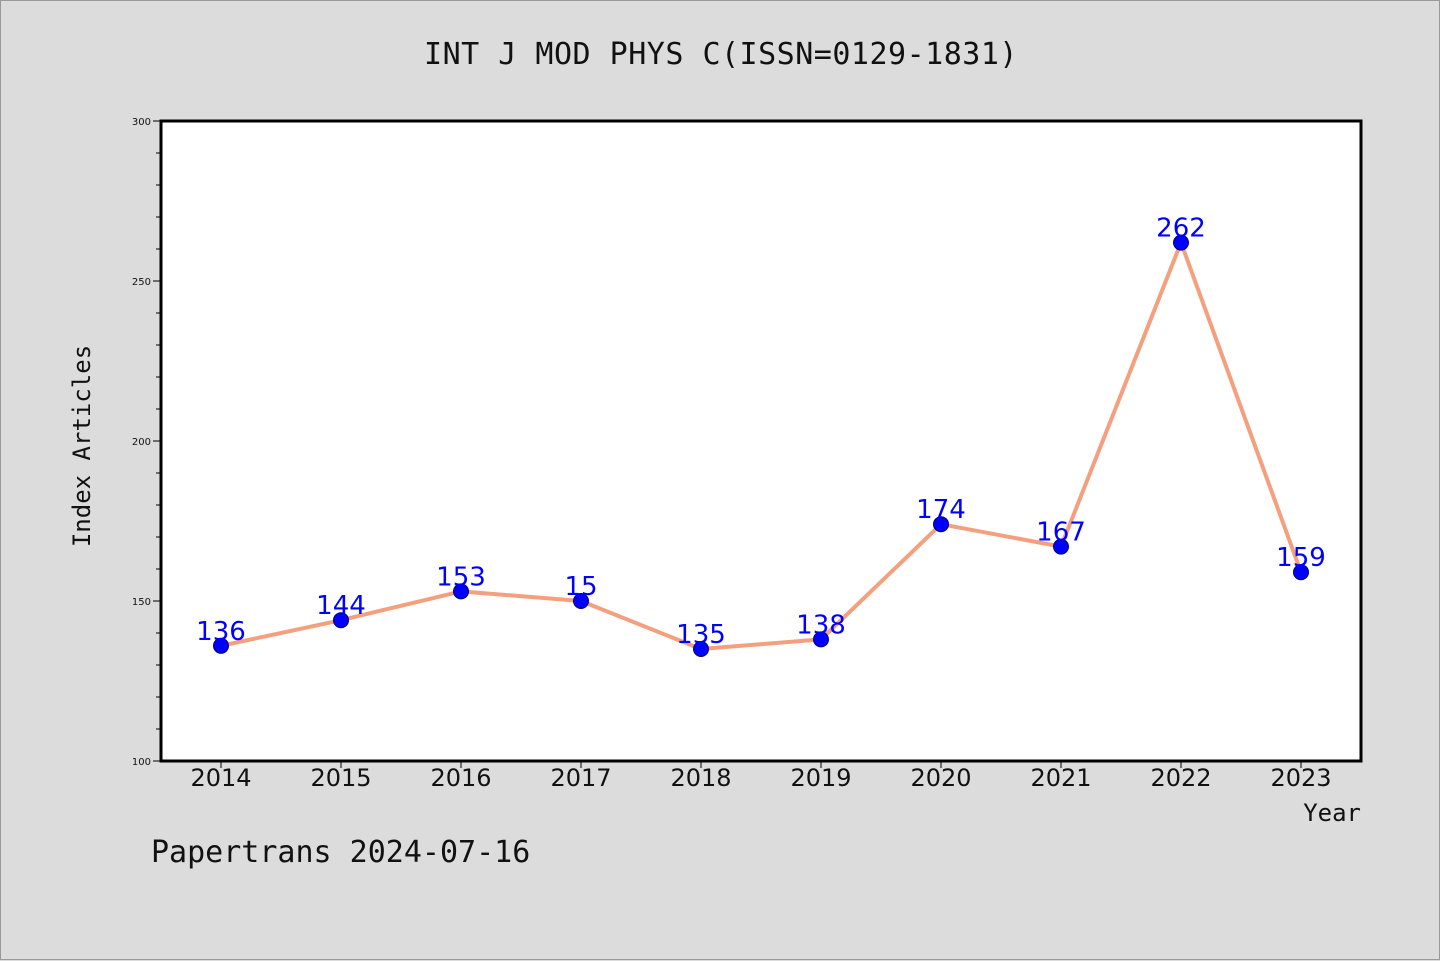 Image resolution: width=1440 pixels, height=961 pixels. What do you see at coordinates (221, 632) in the screenshot?
I see `data-label: 136` at bounding box center [221, 632].